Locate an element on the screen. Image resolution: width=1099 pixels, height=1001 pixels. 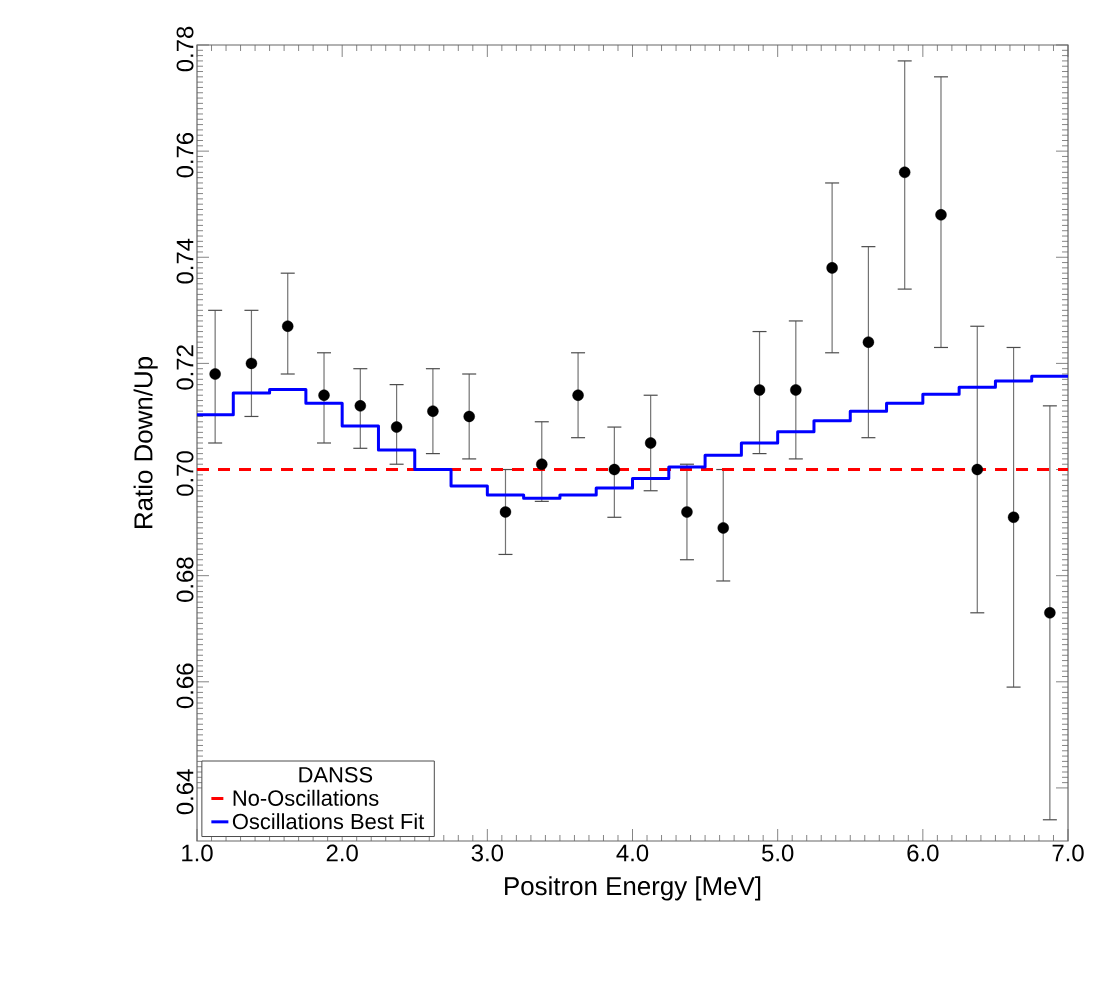
y-tick-label: 0.76 is located at coordinates (185, 155).